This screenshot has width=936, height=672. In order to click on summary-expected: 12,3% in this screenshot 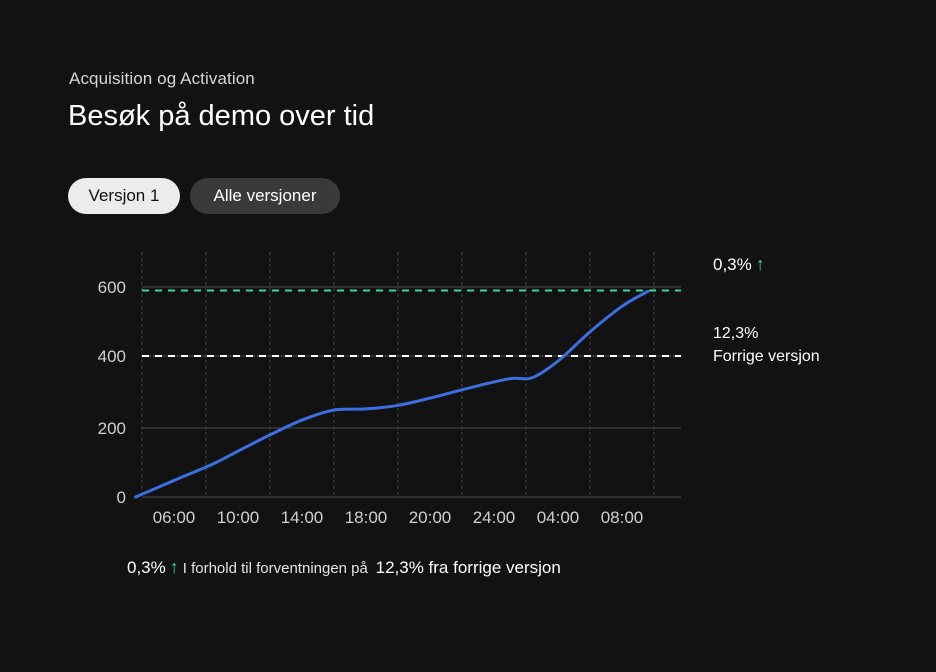, I will do `click(399, 567)`.